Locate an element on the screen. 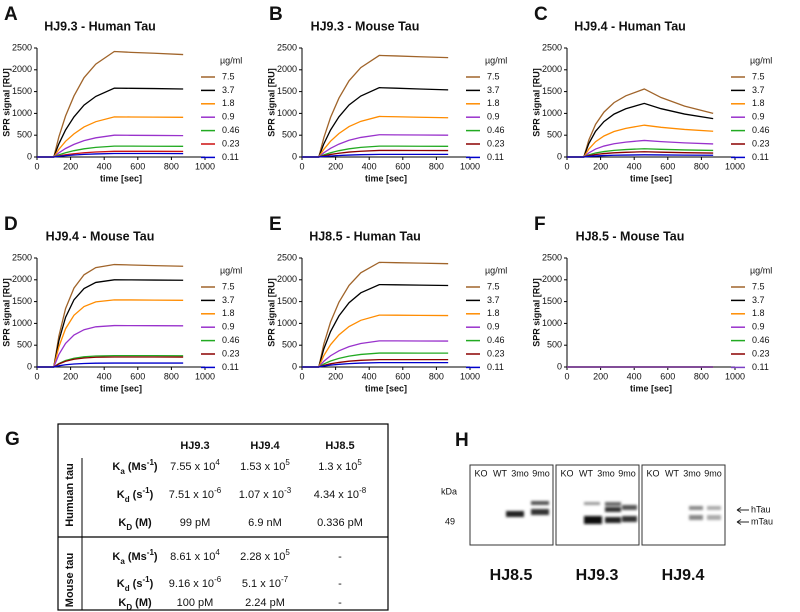 The width and height of the screenshot is (800, 612). y-tick-label: 2000 is located at coordinates (552, 279).